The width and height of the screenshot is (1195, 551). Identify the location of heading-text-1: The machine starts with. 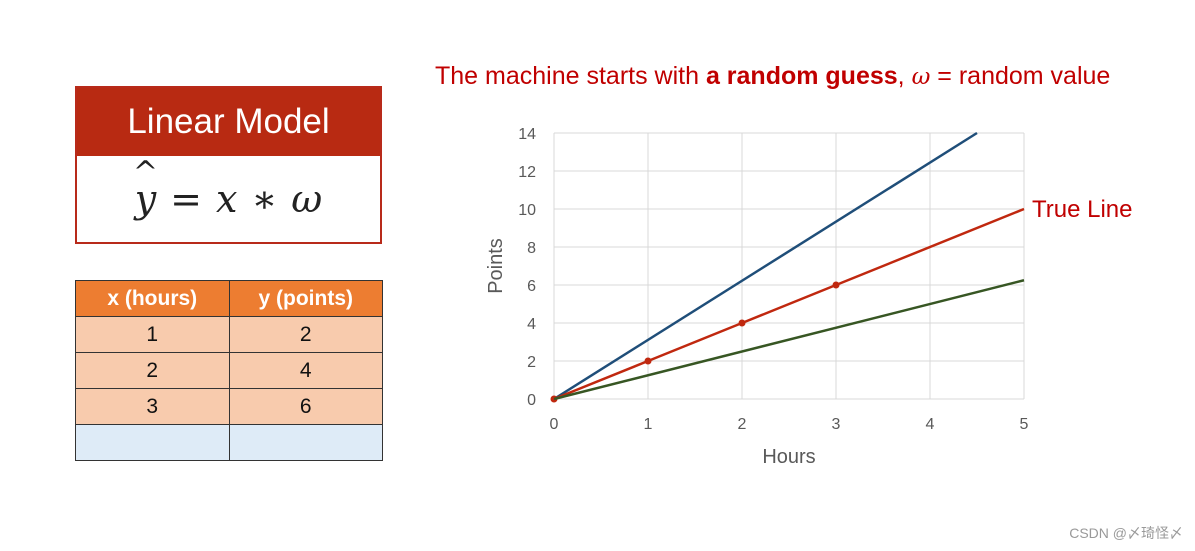
(570, 76).